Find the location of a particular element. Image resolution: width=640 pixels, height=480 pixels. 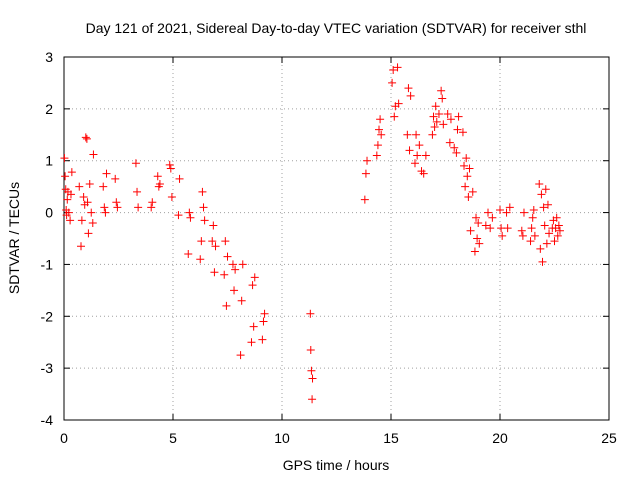

y-tick-label: -4 is located at coordinates (47, 420).